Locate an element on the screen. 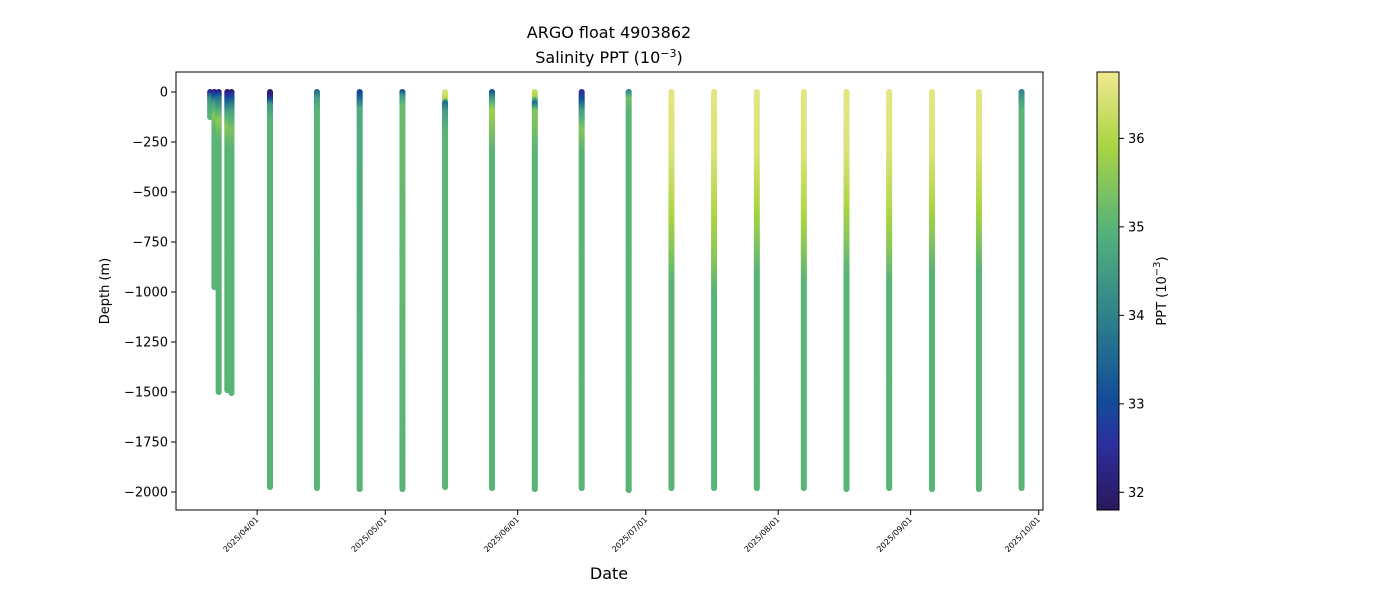  chart-title: ARGO float 4903862 is located at coordinates (609, 32).